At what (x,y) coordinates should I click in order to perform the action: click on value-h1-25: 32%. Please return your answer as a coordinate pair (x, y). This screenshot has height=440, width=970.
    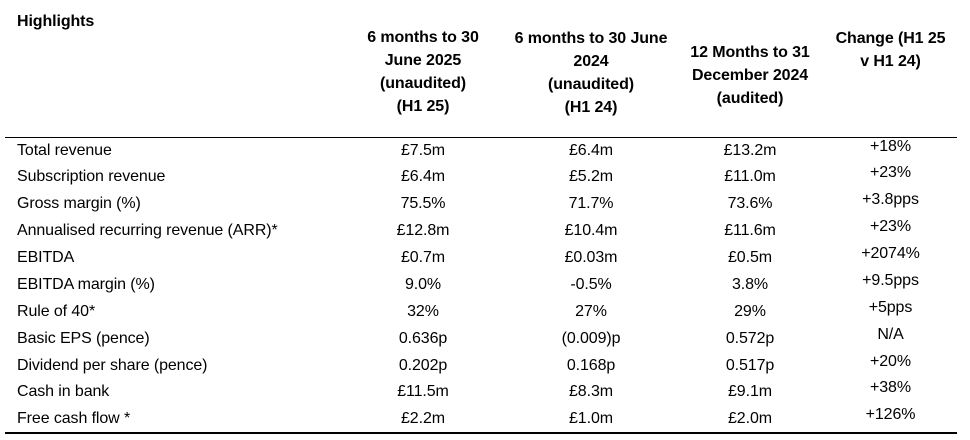
    Looking at the image, I should click on (423, 311).